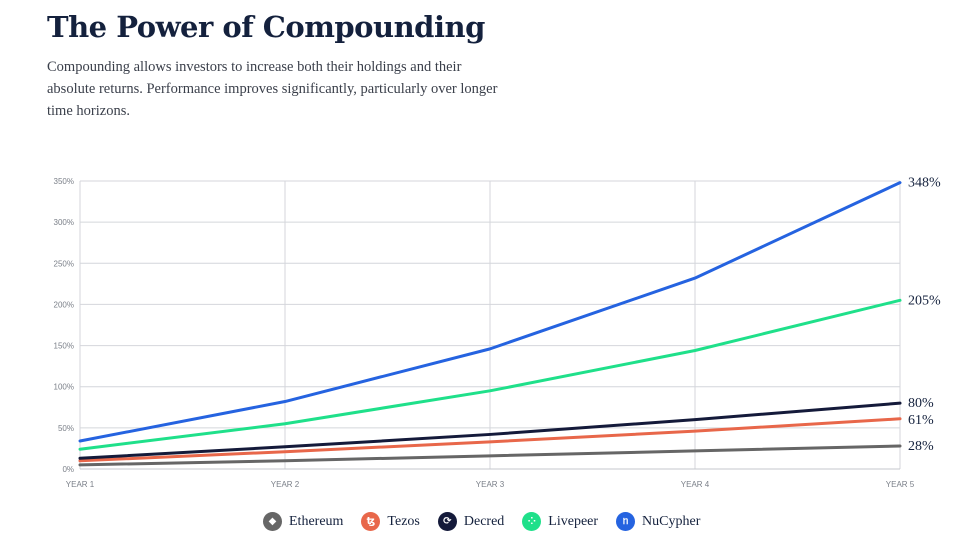 This screenshot has width=975, height=545. Describe the element at coordinates (695, 484) in the screenshot. I see `x-tick-label: YEAR 4` at that location.